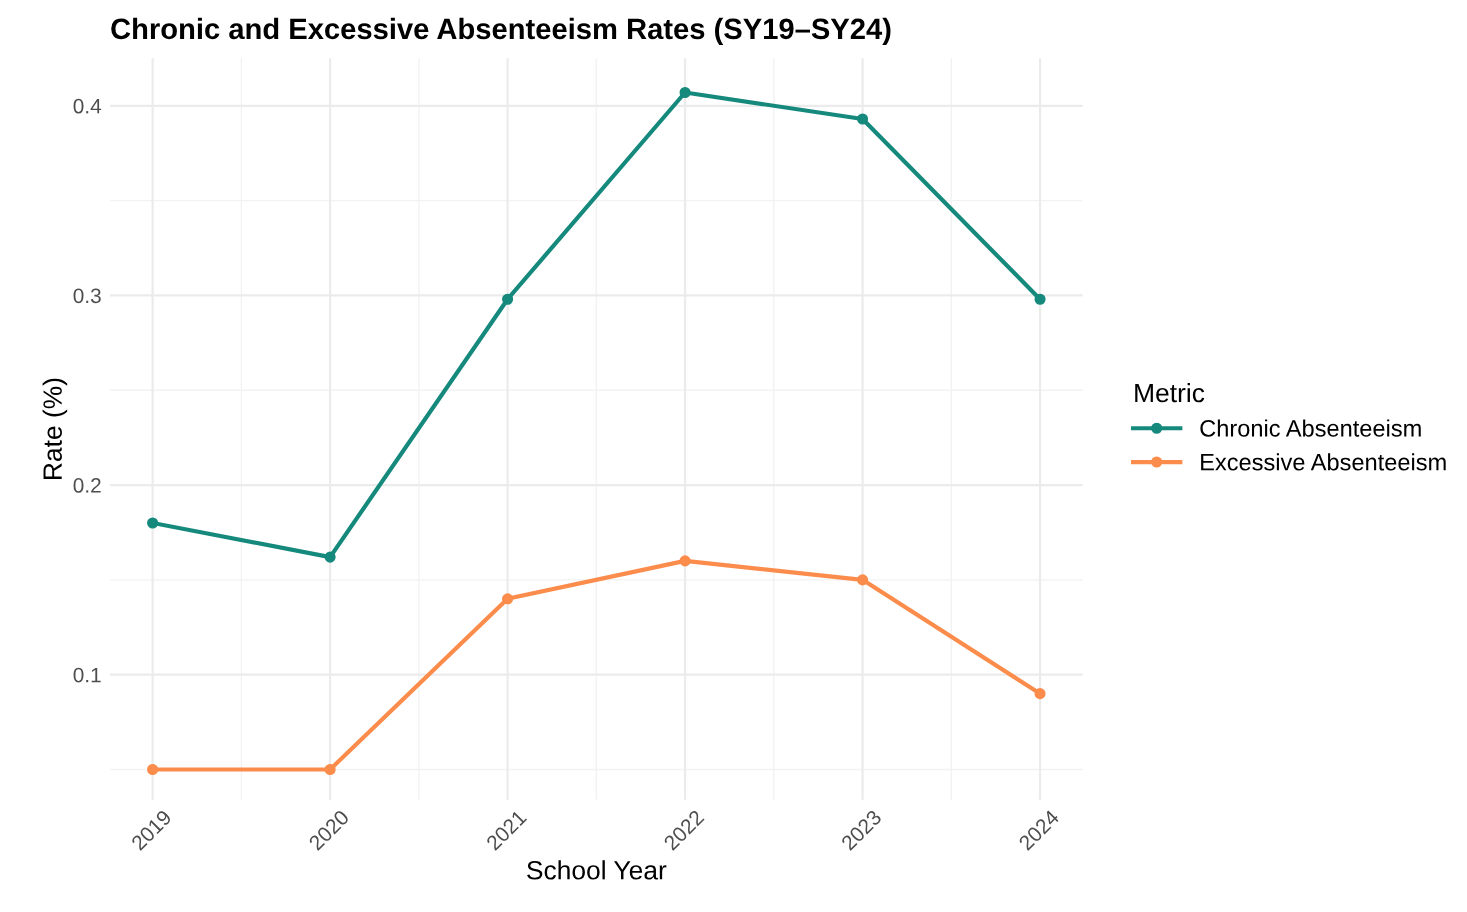  Describe the element at coordinates (87, 675) in the screenshot. I see `y-tick-label: 0.1` at that location.